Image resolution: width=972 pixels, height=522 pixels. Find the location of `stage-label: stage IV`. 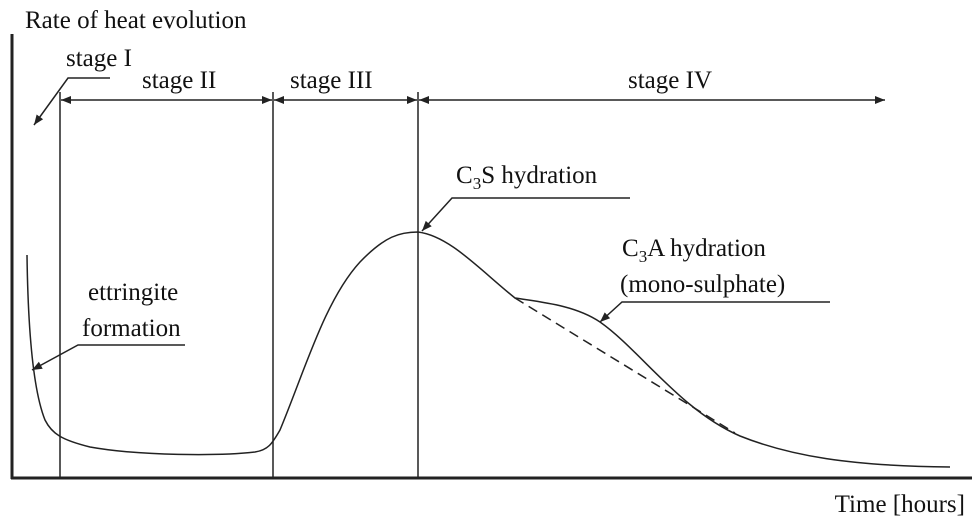

stage-label: stage IV is located at coordinates (670, 80).